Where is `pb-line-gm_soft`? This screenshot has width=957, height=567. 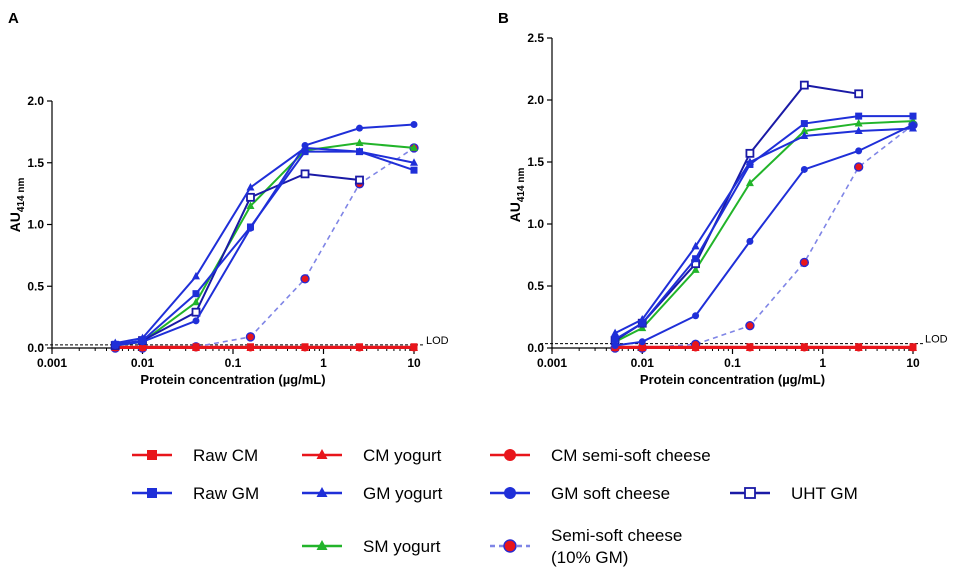
pb-line-gm_soft is located at coordinates (764, 235).